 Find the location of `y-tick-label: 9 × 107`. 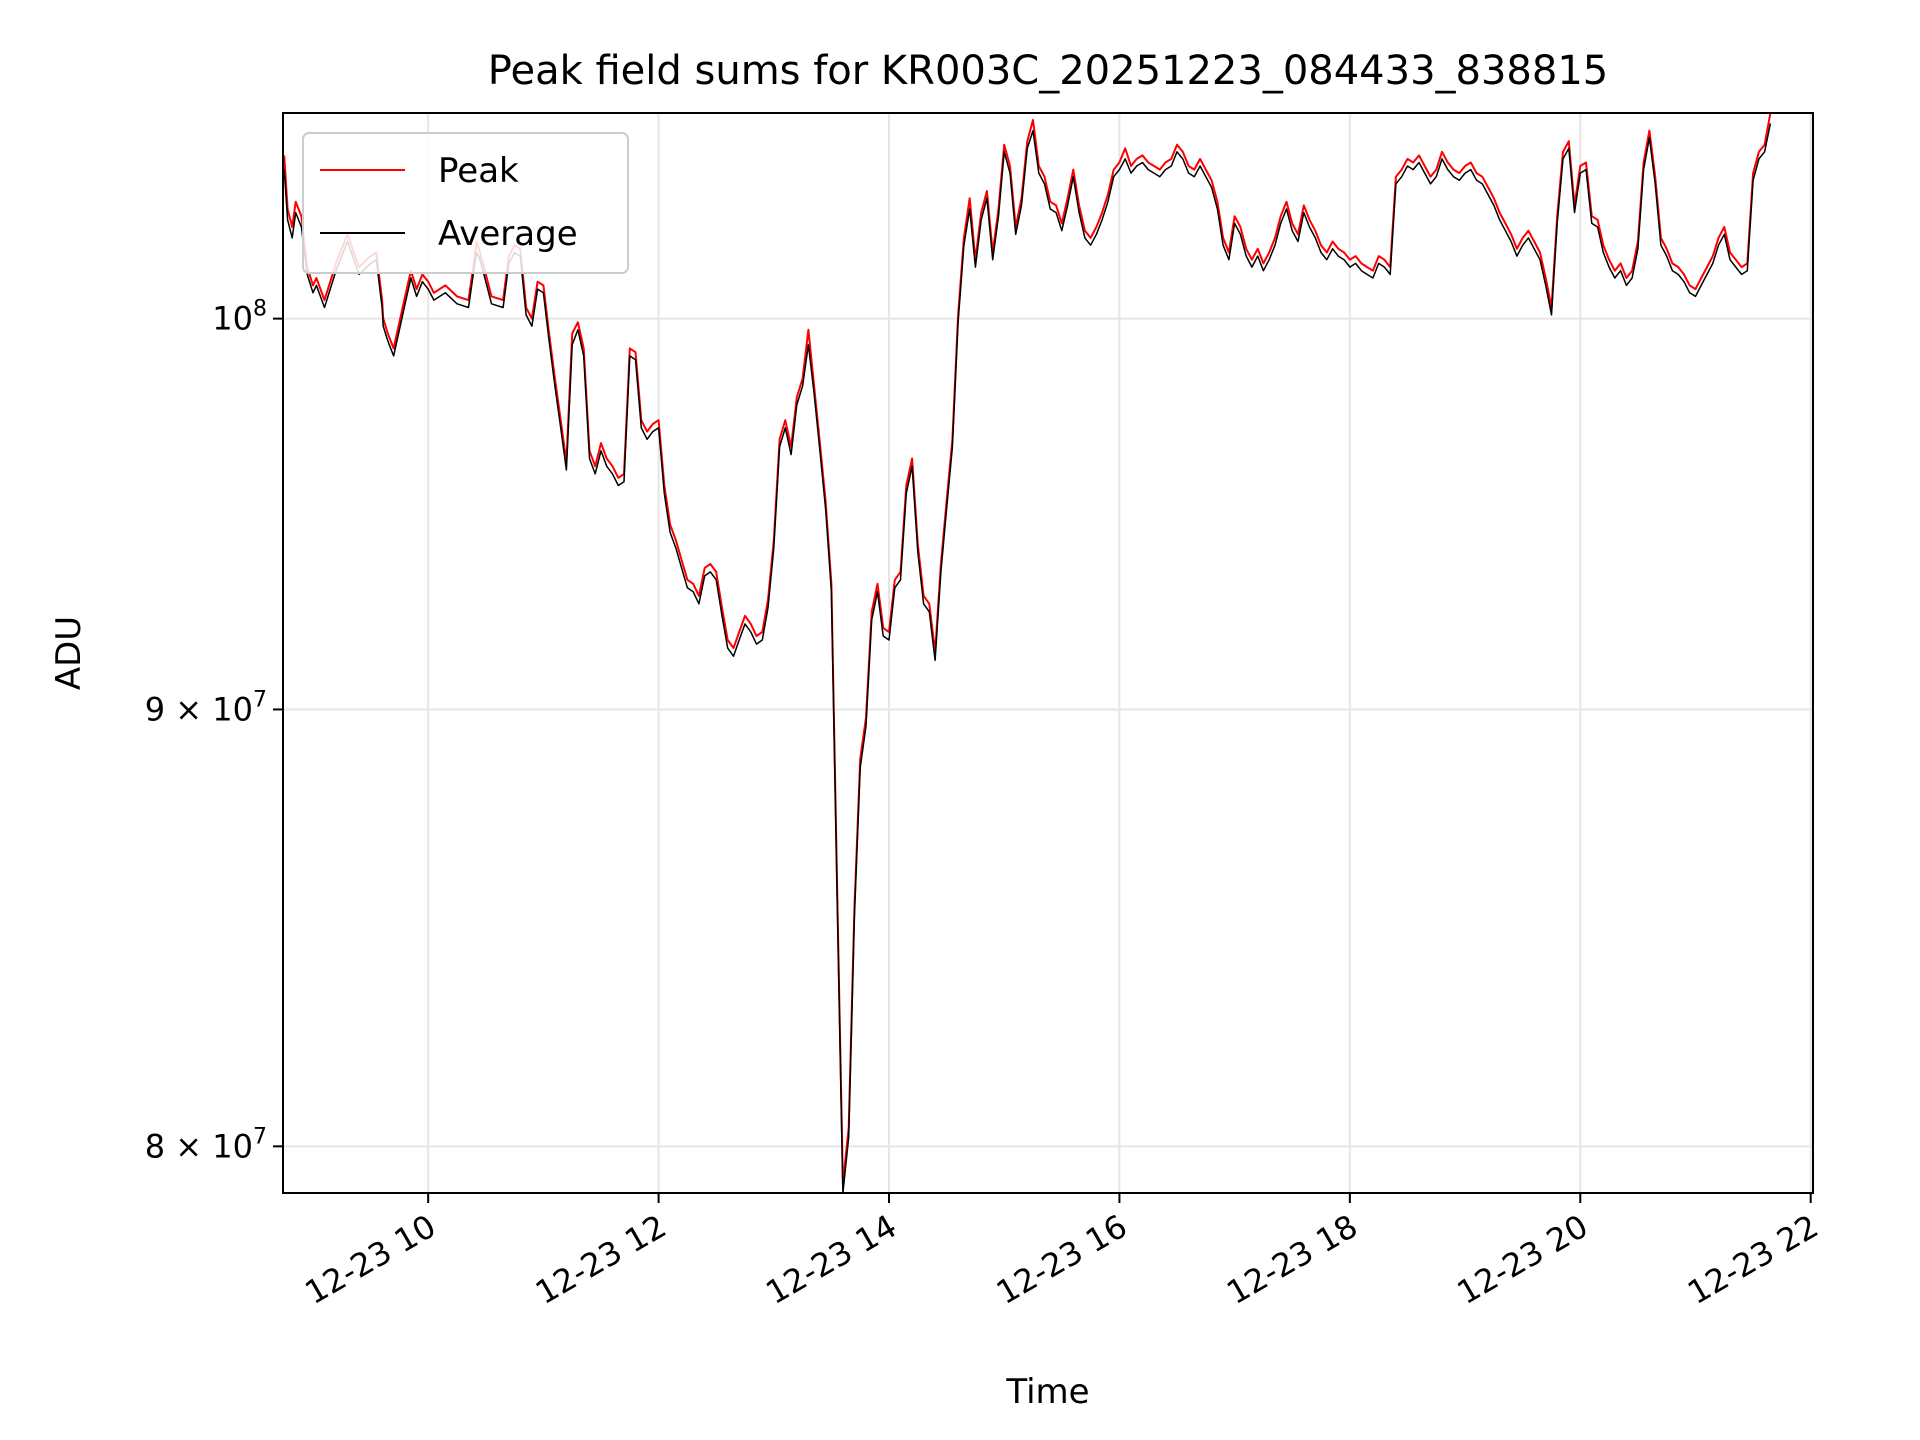

y-tick-label: 9 × 107 is located at coordinates (206, 707).